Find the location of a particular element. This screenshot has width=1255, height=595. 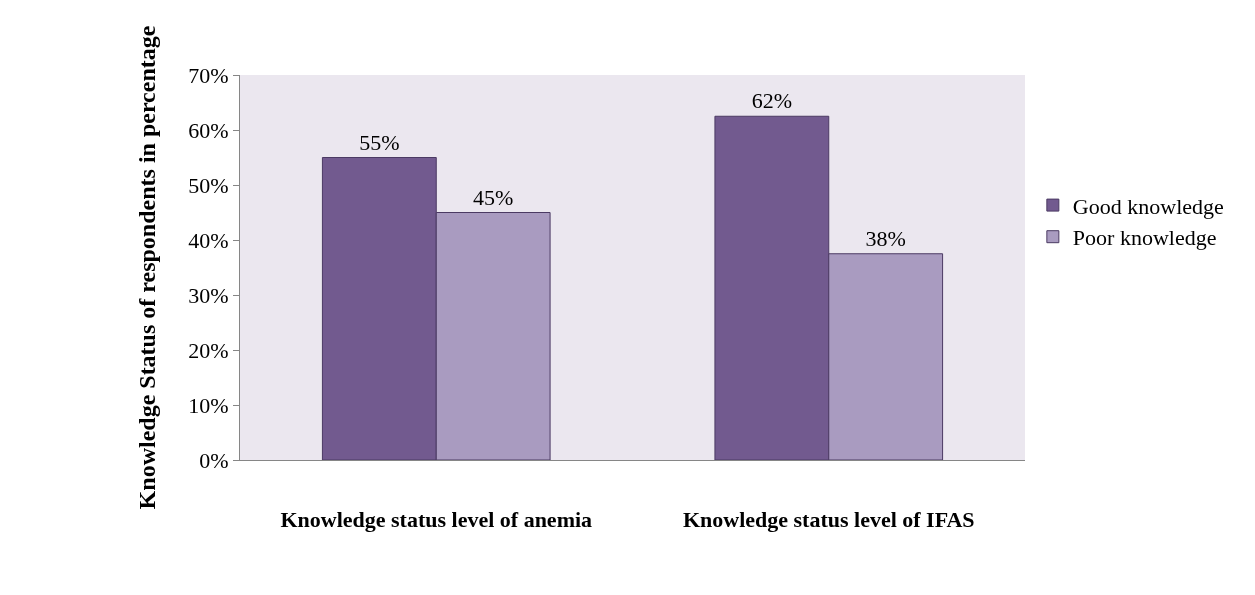

y-tick-label: 40% is located at coordinates (208, 240).